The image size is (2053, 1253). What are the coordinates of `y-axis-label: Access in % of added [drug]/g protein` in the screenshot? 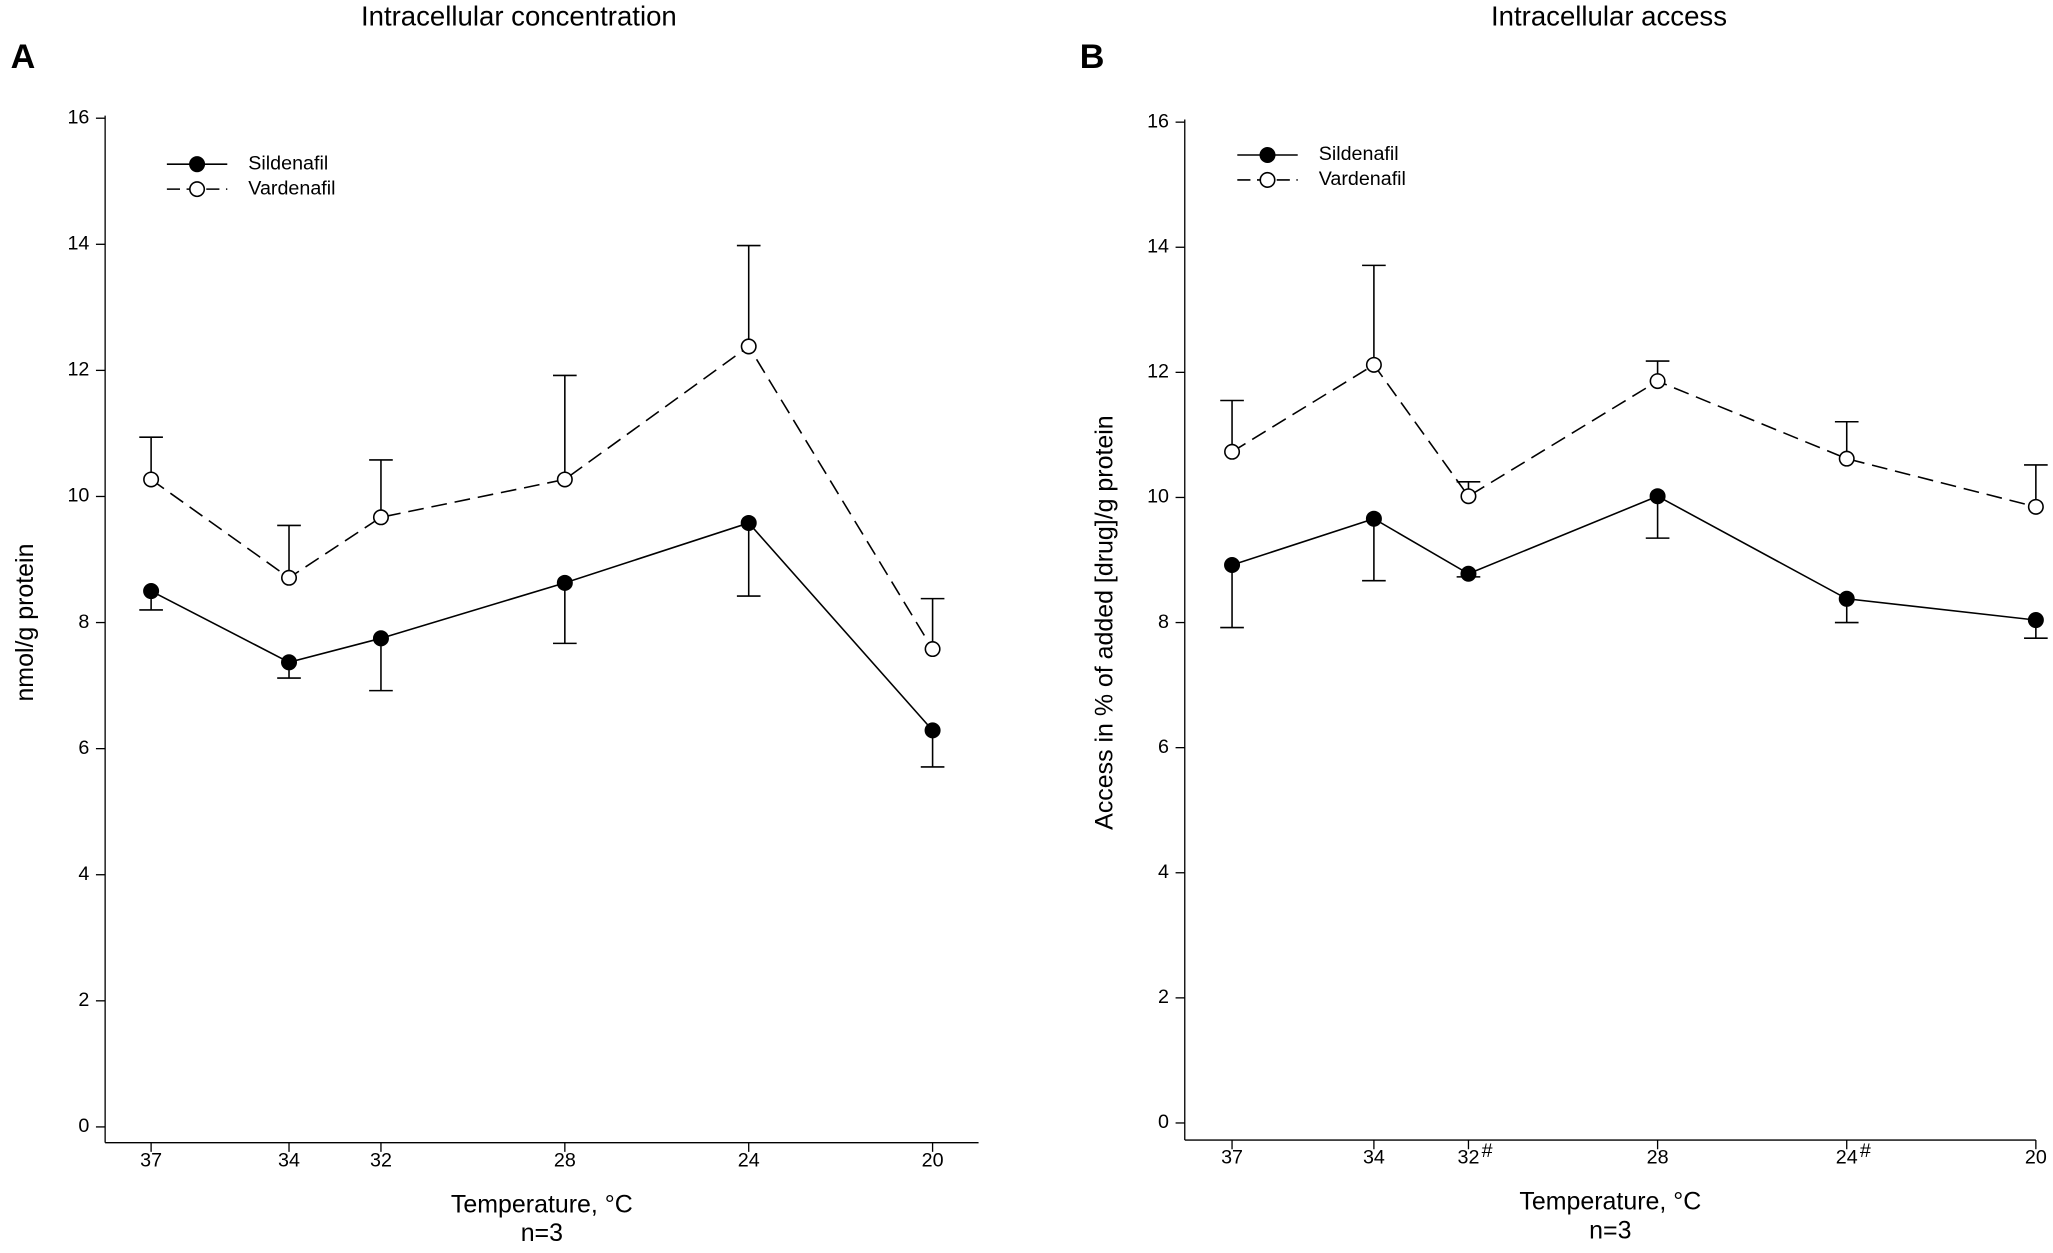 It's located at (1105, 622).